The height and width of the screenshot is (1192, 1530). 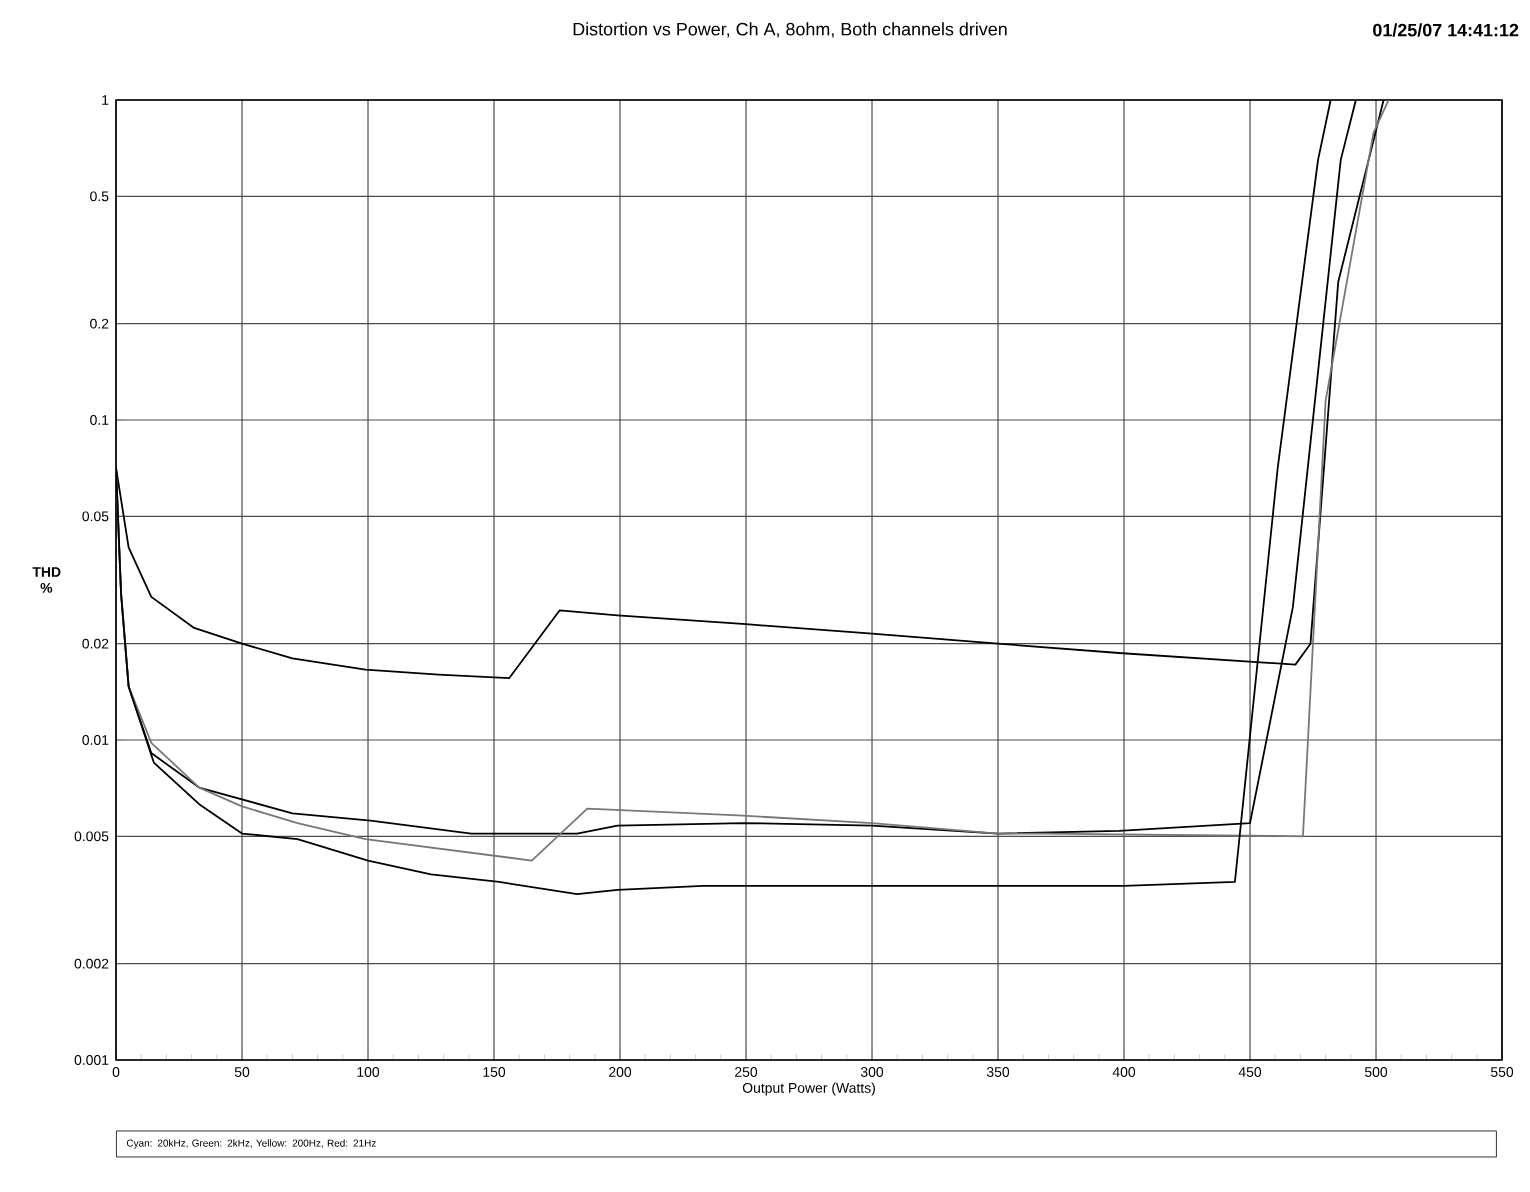 What do you see at coordinates (790, 30) in the screenshot?
I see `chart-title: Distortion vs Power, Ch A, 8ohm, Both channels driven` at bounding box center [790, 30].